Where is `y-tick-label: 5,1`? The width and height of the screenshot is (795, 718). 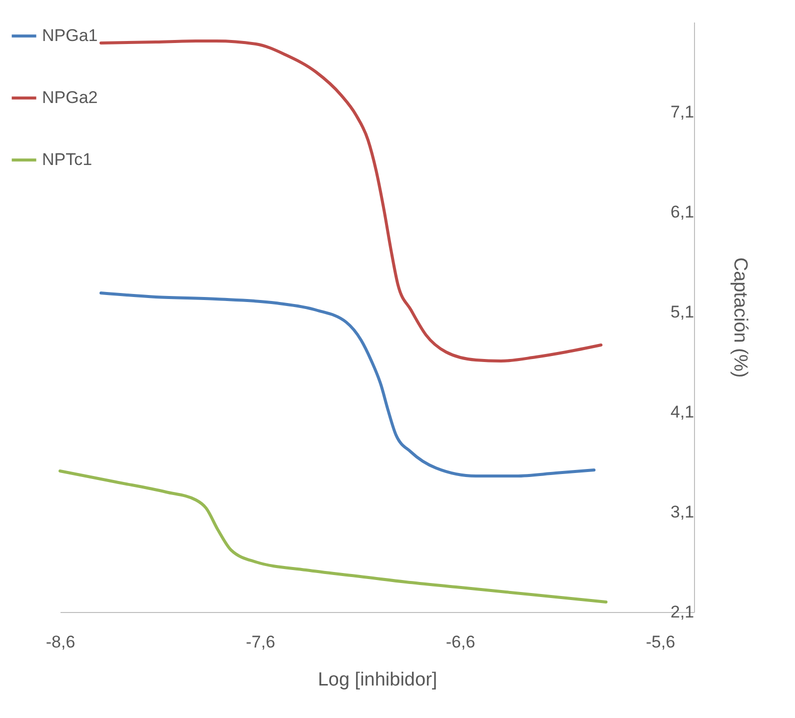 y-tick-label: 5,1 is located at coordinates (682, 312).